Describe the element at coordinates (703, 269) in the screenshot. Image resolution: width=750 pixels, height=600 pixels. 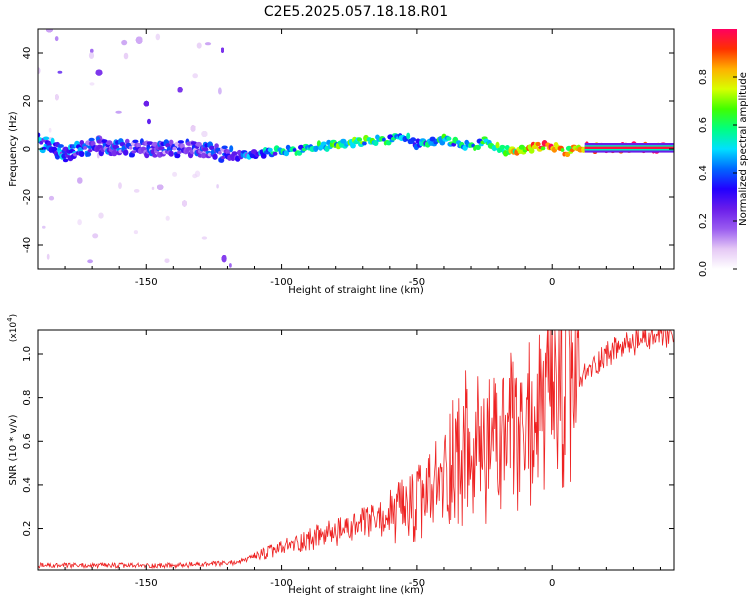
I see `colorbar-tick-label: 0.0` at that location.